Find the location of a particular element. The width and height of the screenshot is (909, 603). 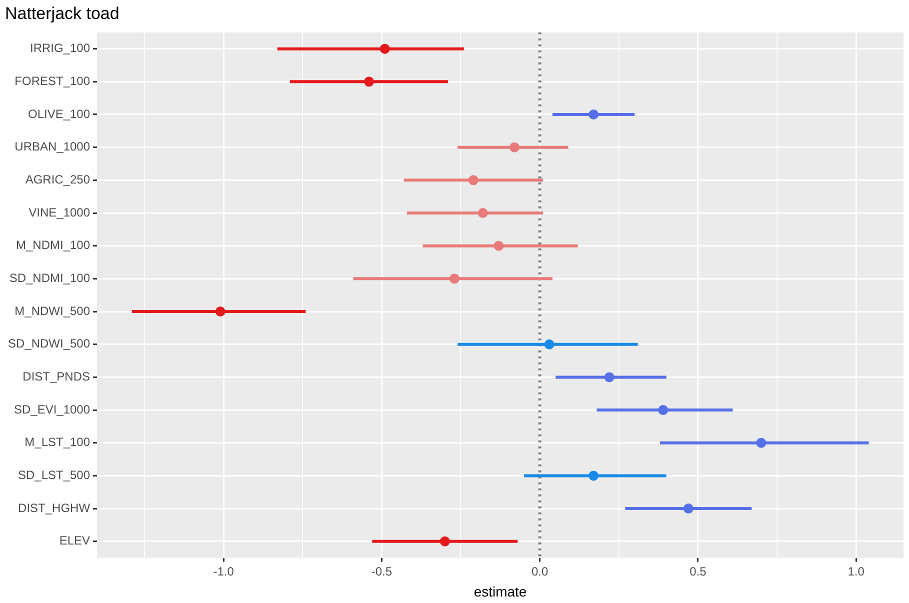

x-tick-label: 1.0 is located at coordinates (856, 571).